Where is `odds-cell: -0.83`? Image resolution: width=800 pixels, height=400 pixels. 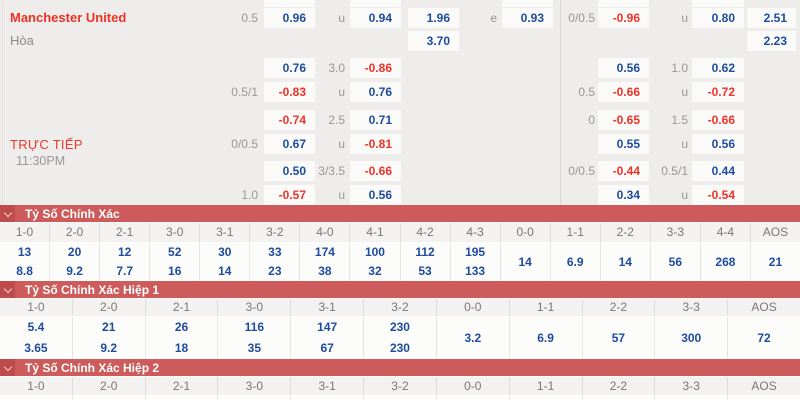
odds-cell: -0.83 is located at coordinates (289, 92).